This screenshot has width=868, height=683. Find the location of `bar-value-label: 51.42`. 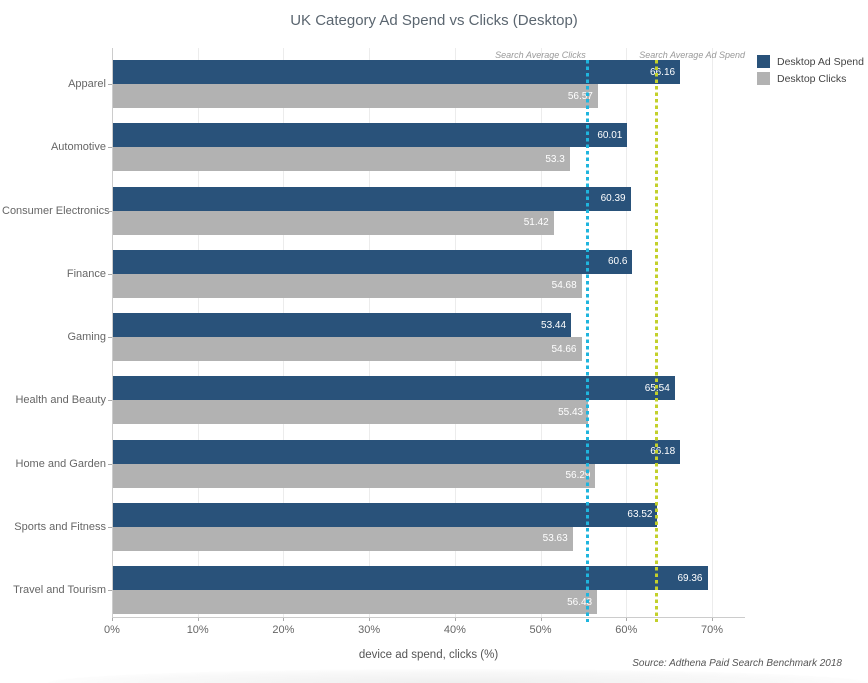

bar-value-label: 51.42 is located at coordinates (536, 222).